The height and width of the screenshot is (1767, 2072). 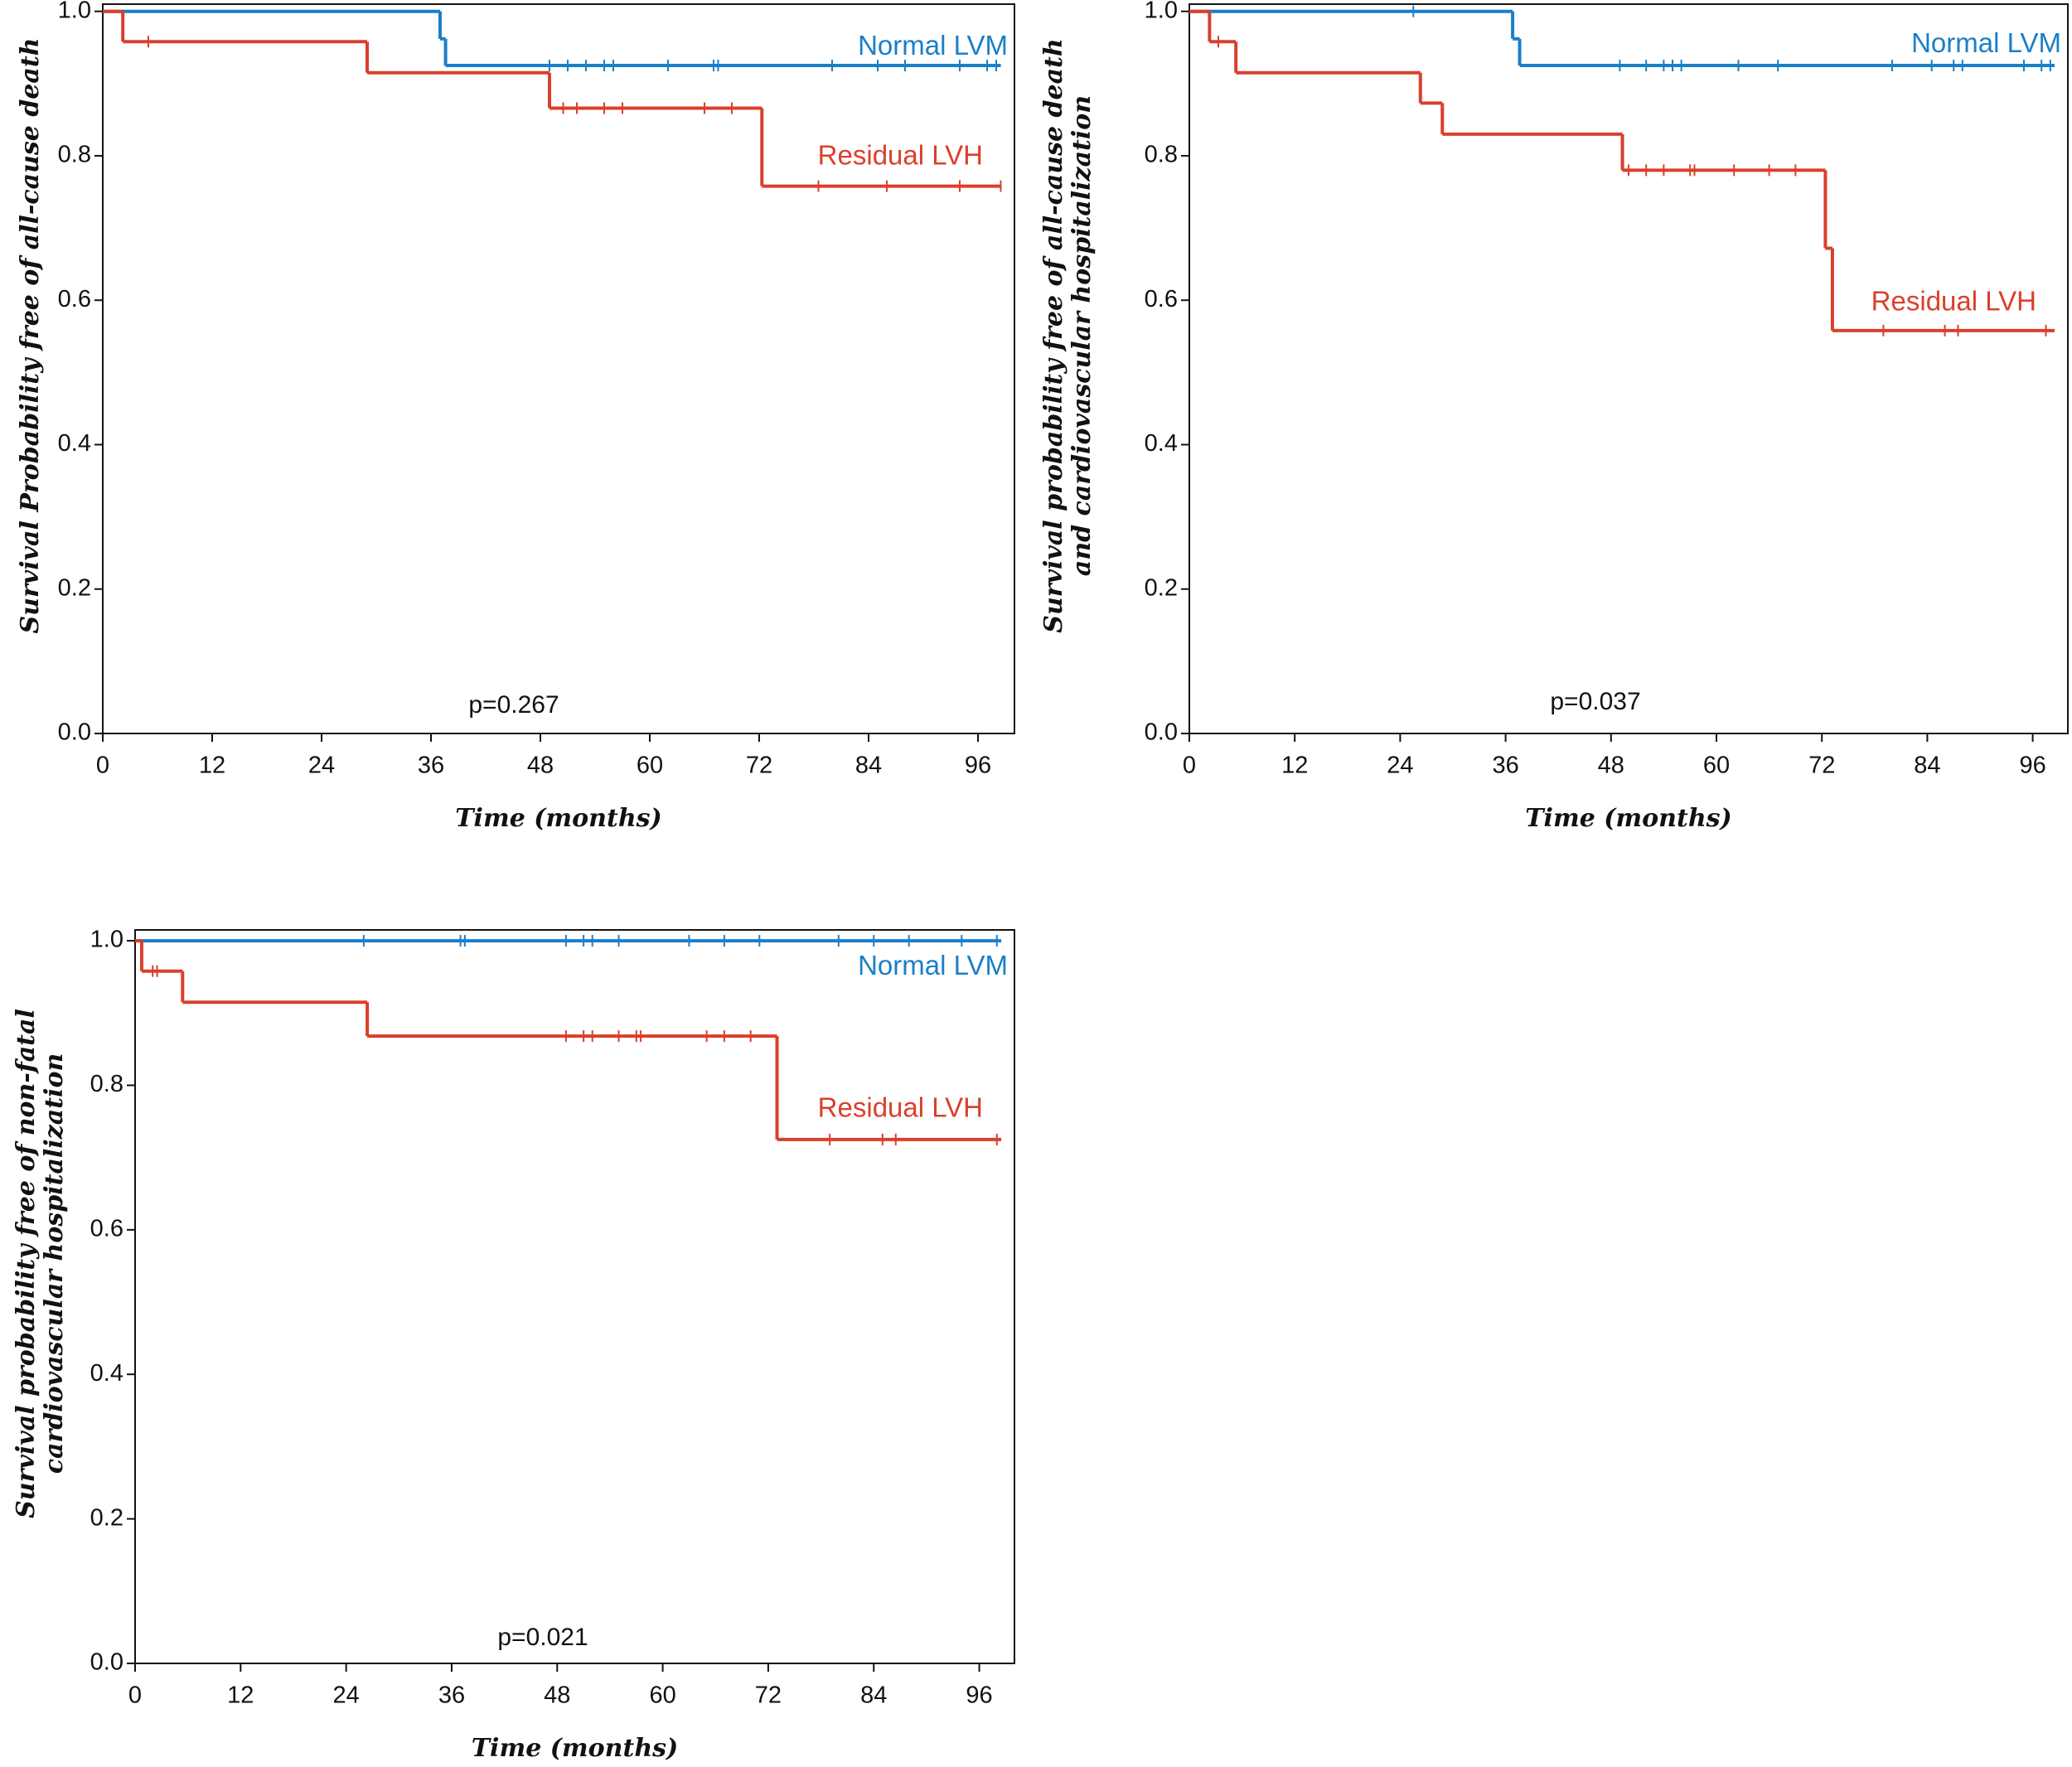 What do you see at coordinates (513, 705) in the screenshot?
I see `p-value: p=0.267` at bounding box center [513, 705].